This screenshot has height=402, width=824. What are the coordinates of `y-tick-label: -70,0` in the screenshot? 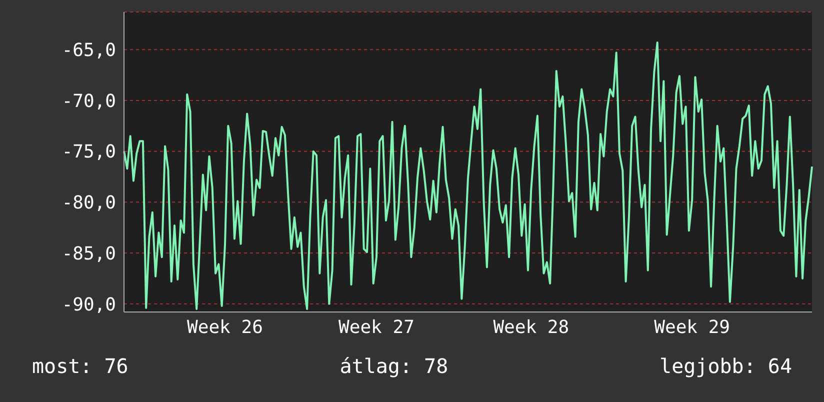 It's located at (89, 101).